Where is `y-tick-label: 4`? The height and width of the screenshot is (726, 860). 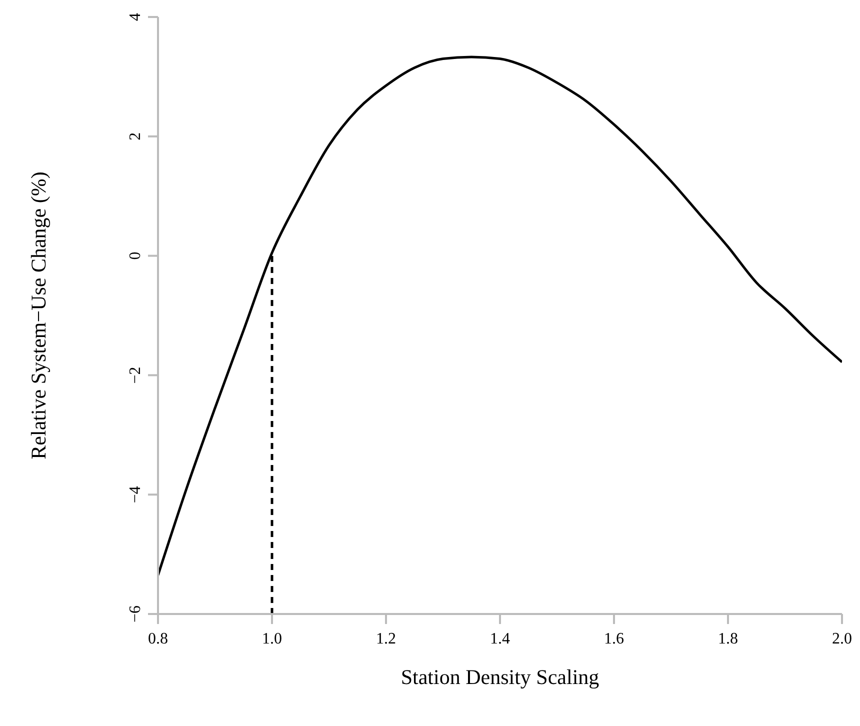
y-tick-label: 4 is located at coordinates (135, 17).